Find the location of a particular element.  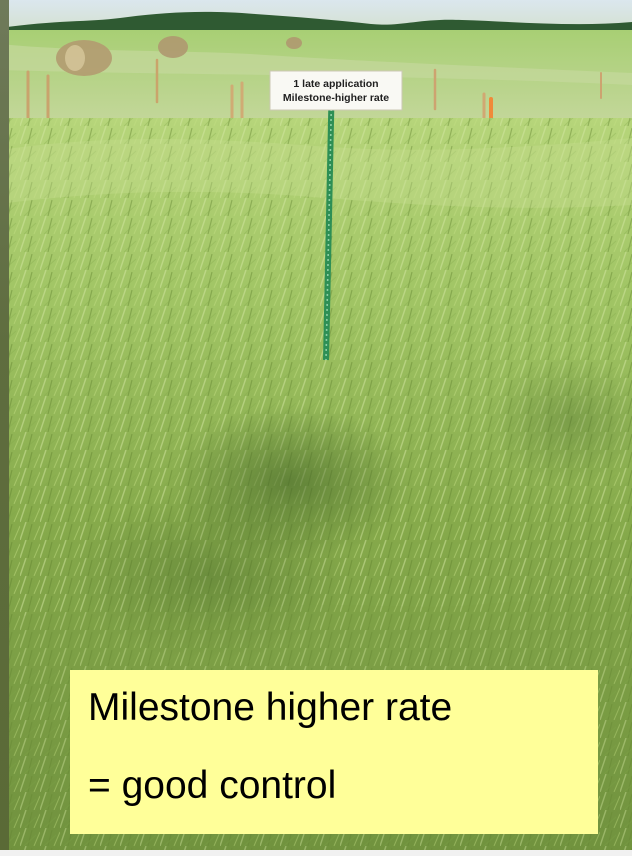

sign-line-2: Milestone-higher rate is located at coordinates (336, 98).